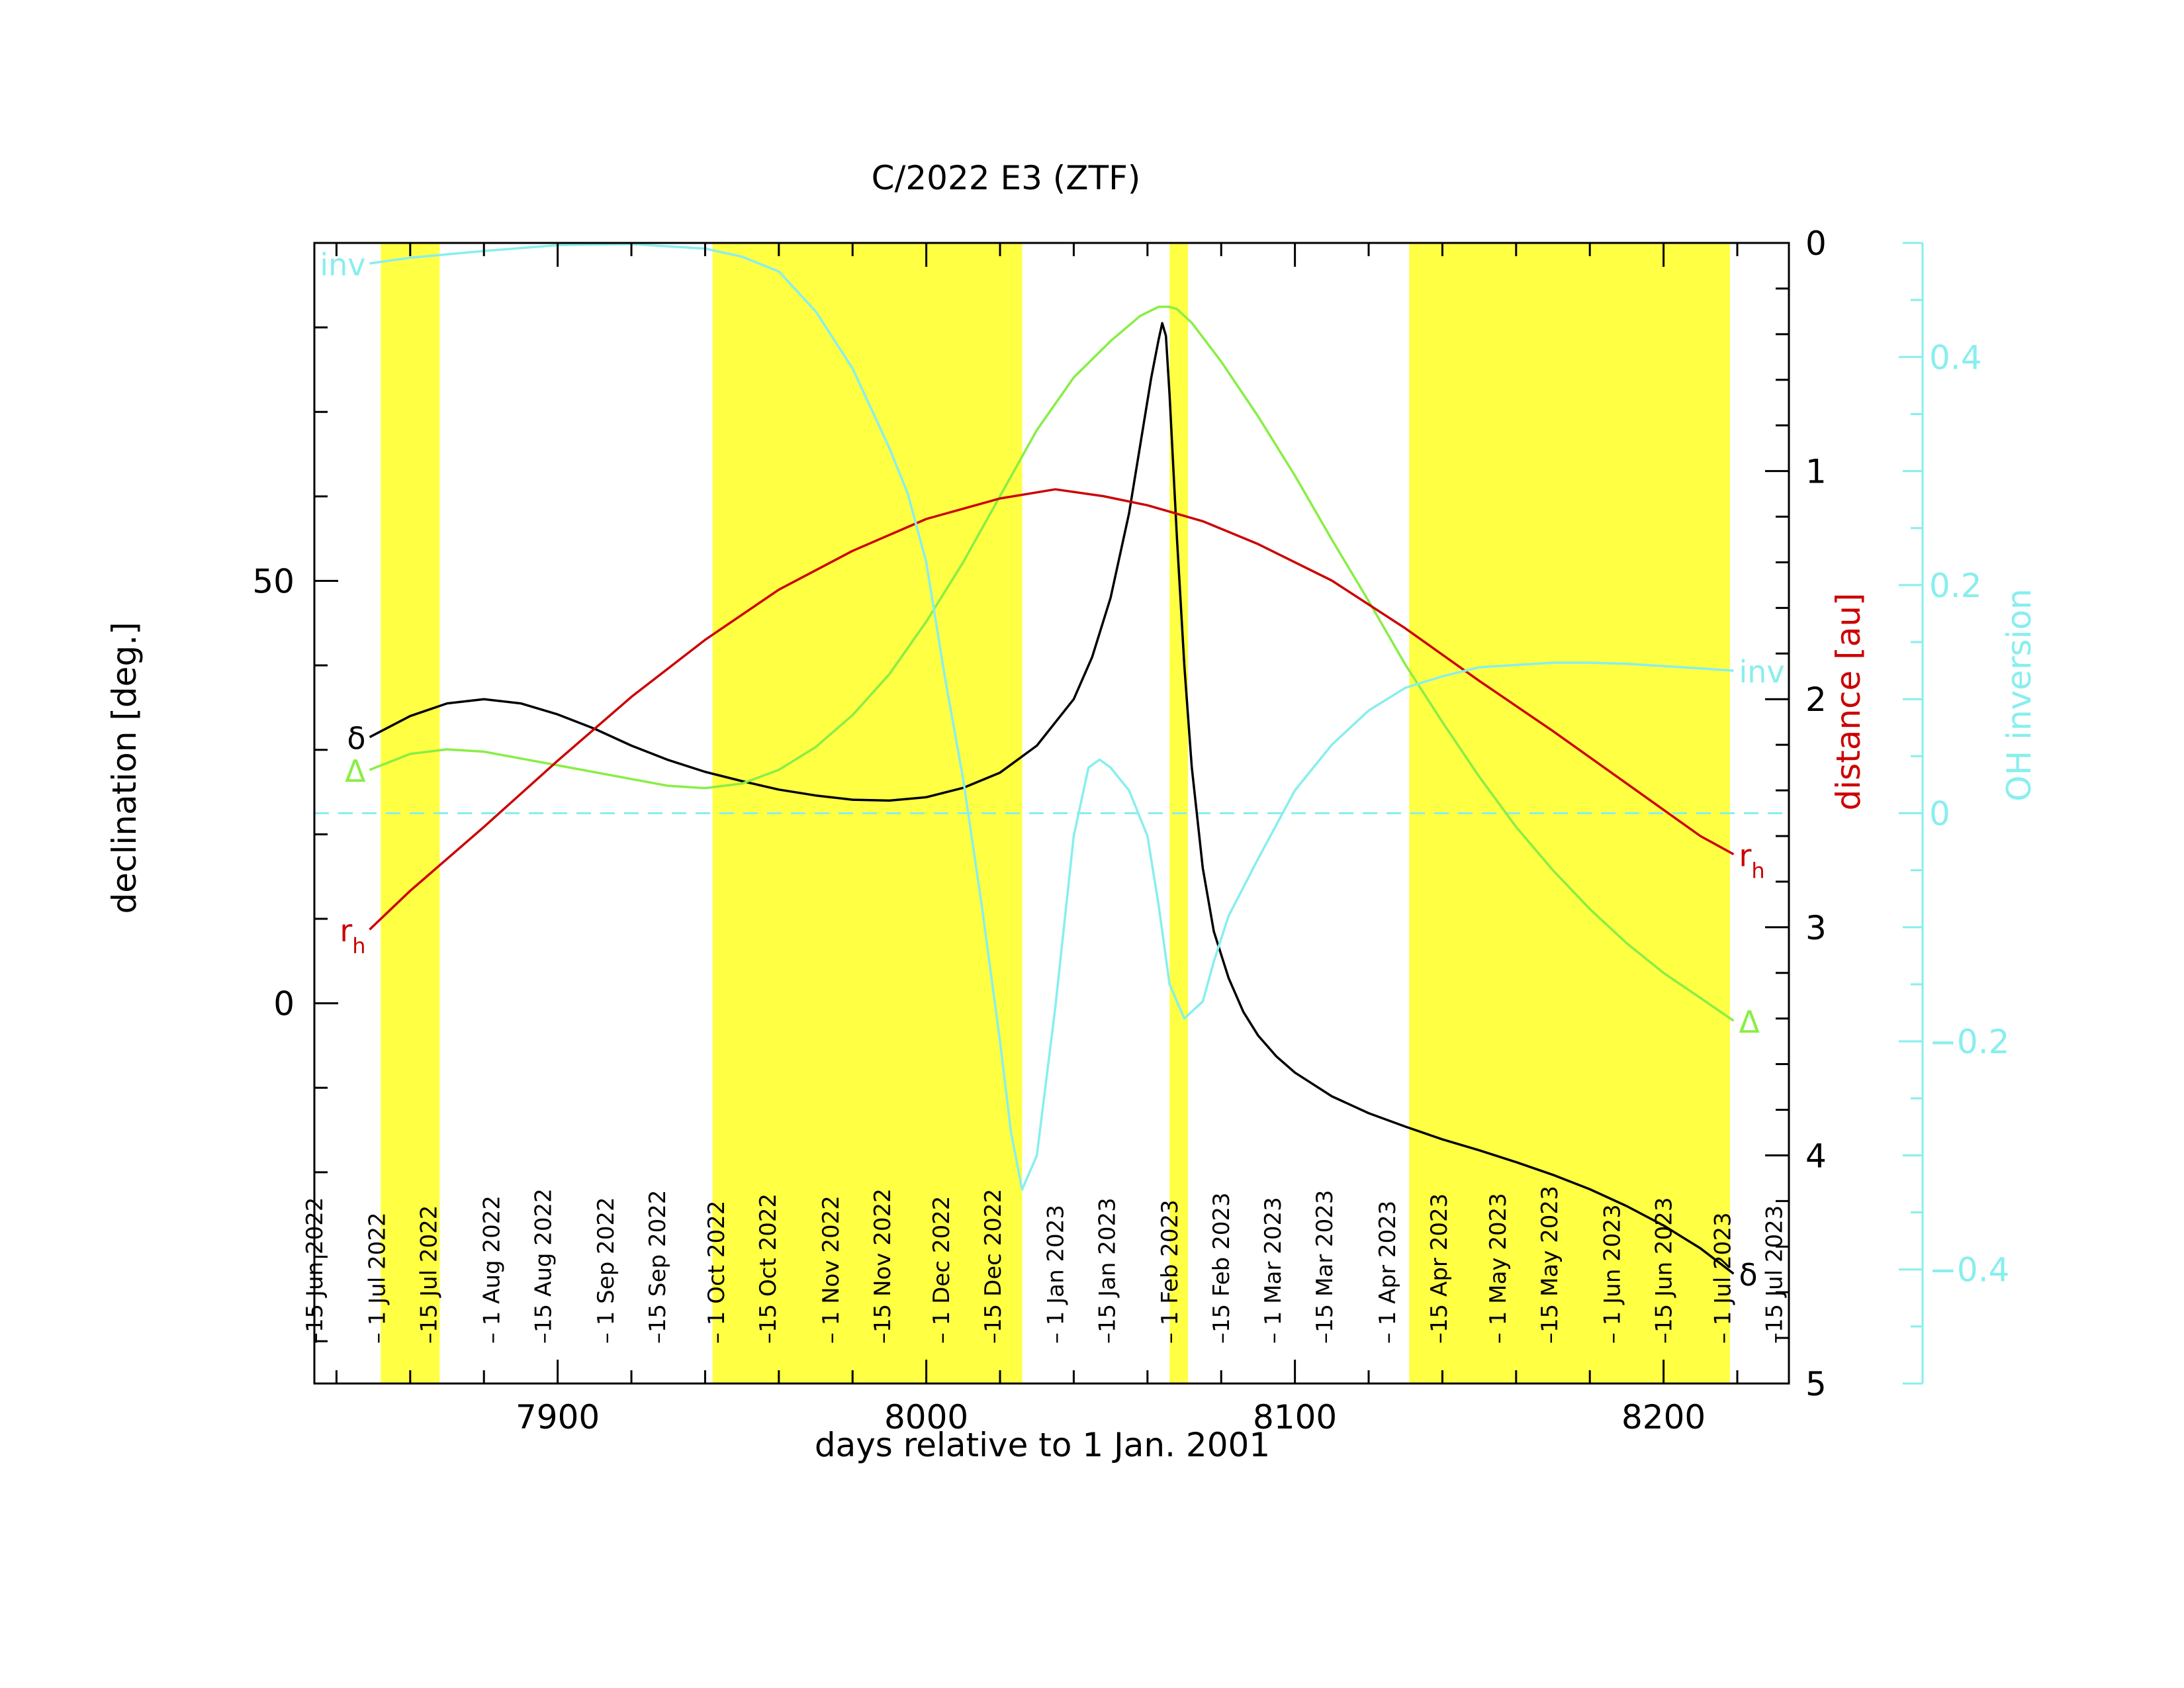 This screenshot has height=1688, width=2184. What do you see at coordinates (1439, 1269) in the screenshot?
I see `date-label: –15 Apr 2023` at bounding box center [1439, 1269].